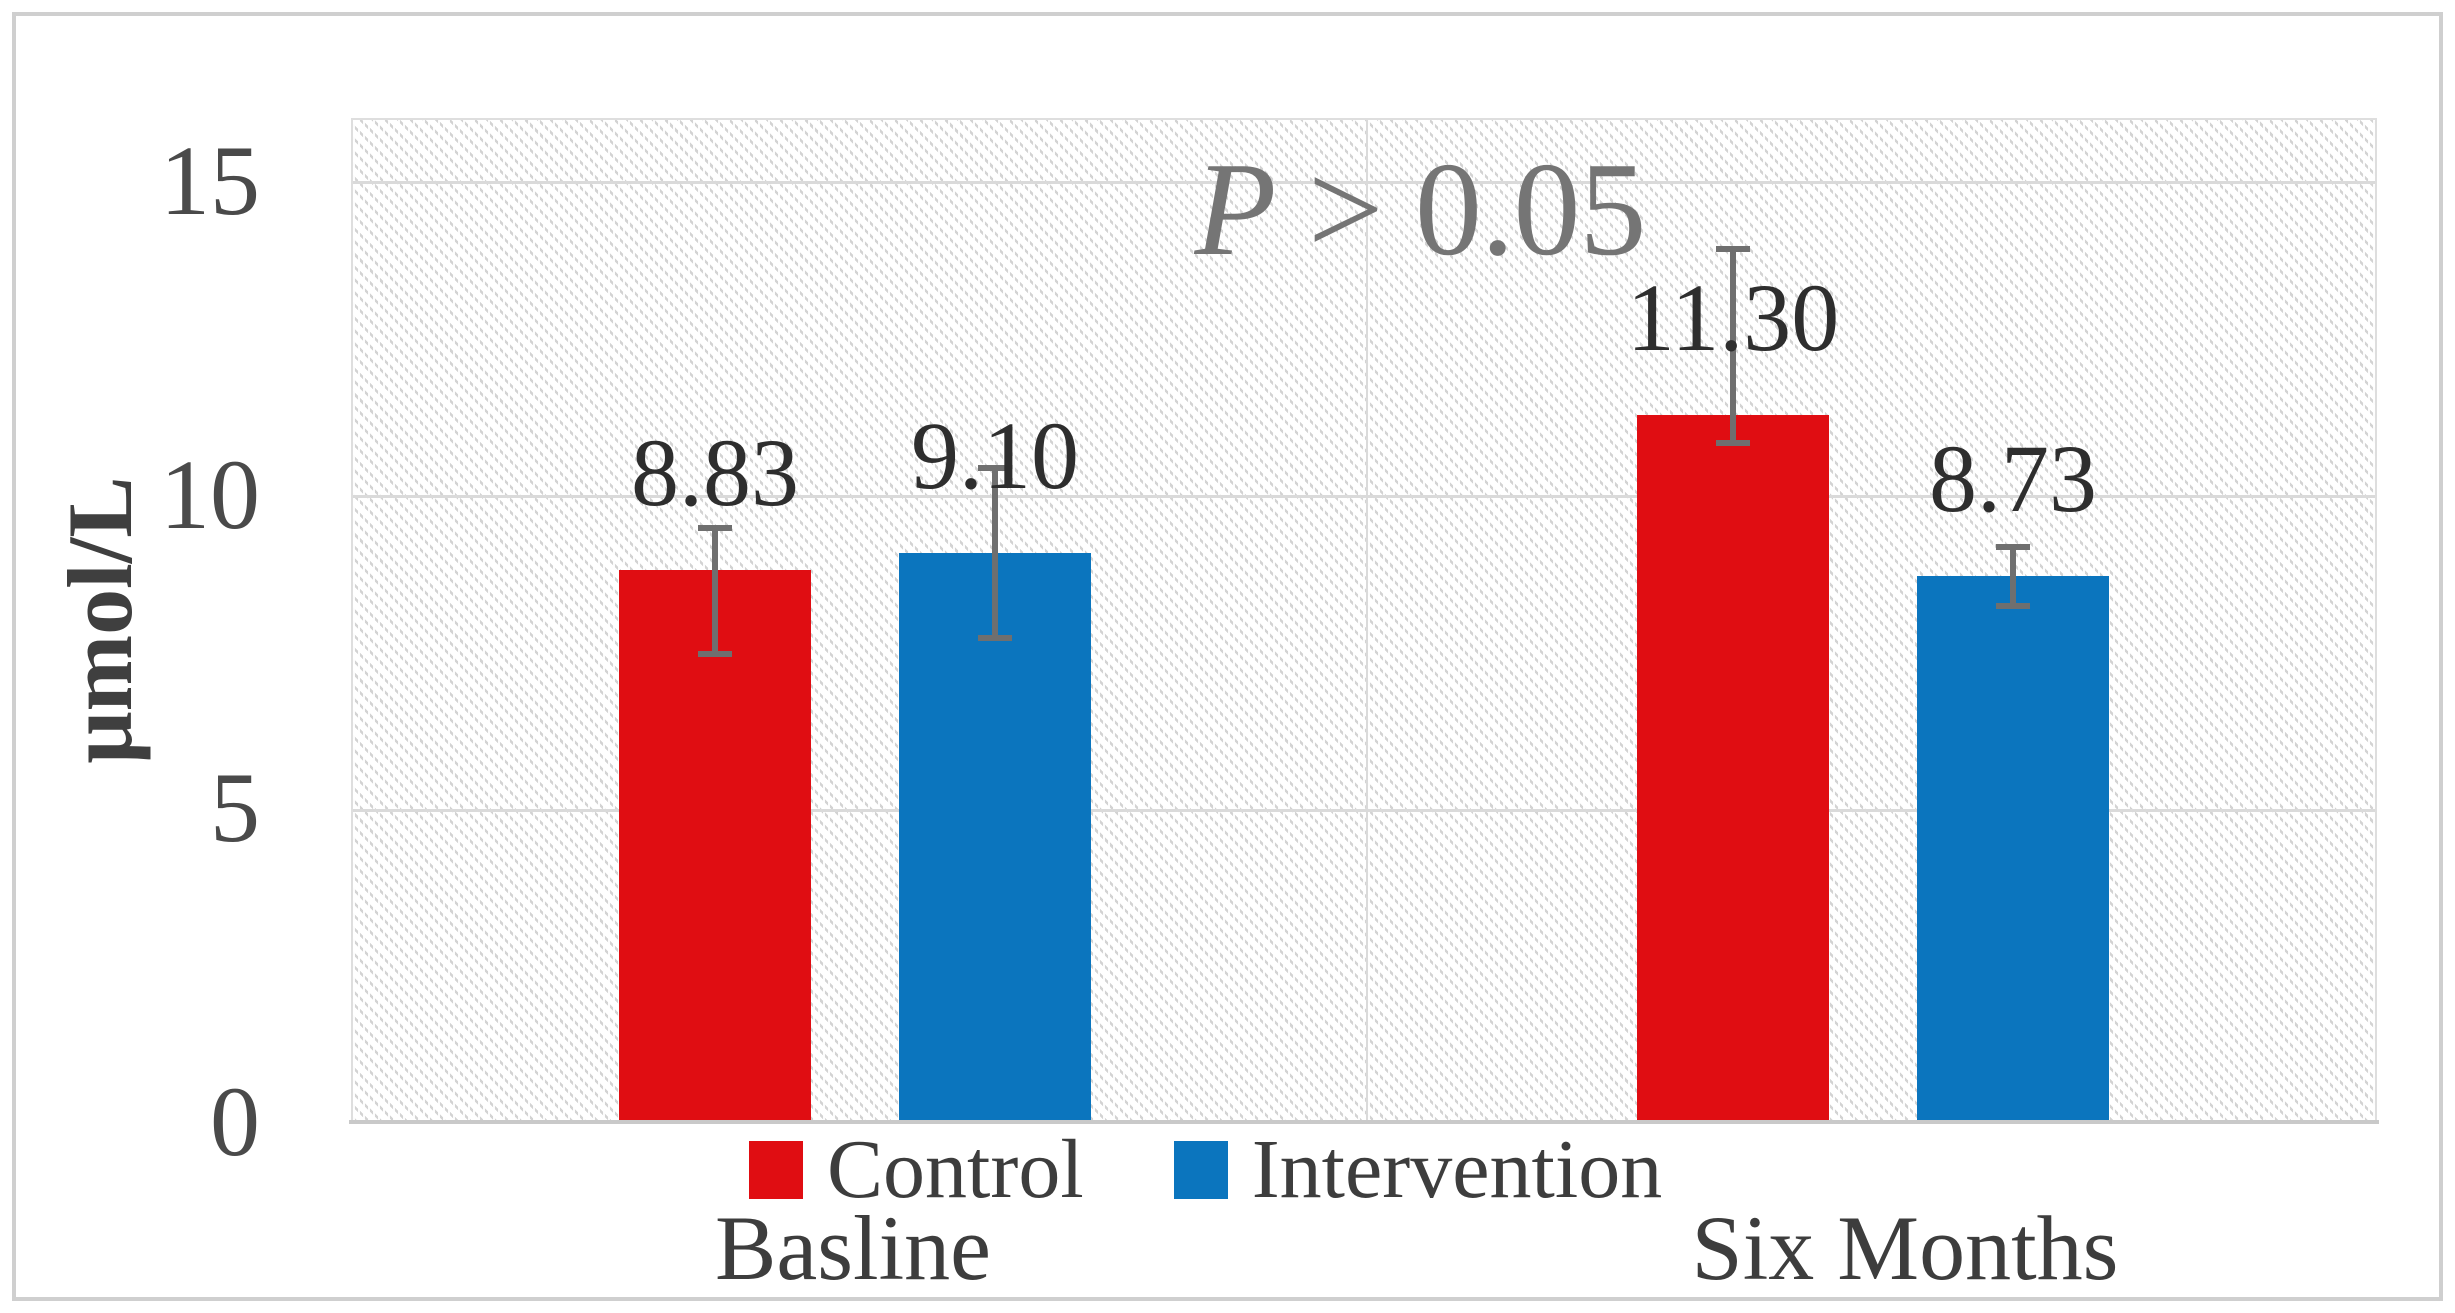  What do you see at coordinates (715, 846) in the screenshot?
I see `bar-control-basline` at bounding box center [715, 846].